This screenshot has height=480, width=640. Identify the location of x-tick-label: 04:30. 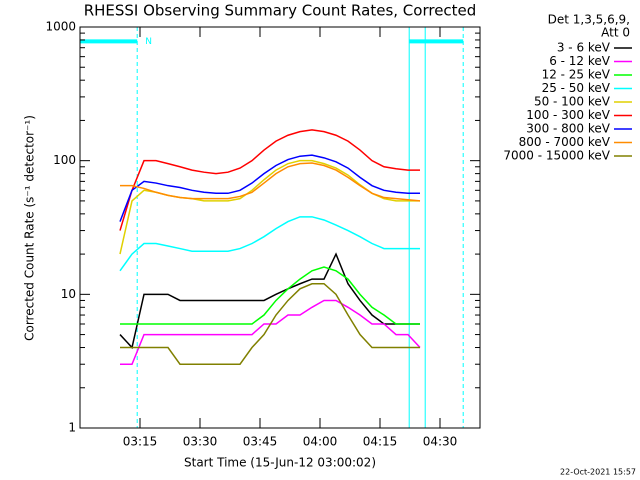
(440, 442).